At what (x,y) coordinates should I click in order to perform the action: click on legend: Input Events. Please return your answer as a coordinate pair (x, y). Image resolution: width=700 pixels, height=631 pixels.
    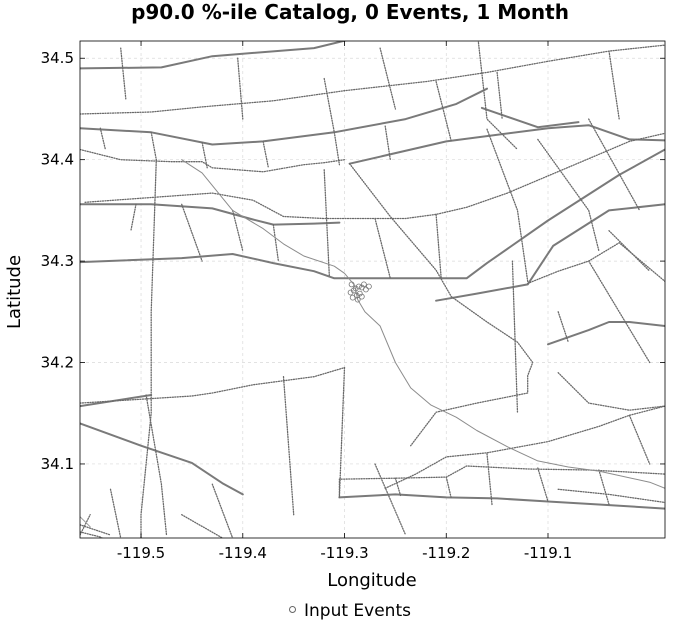
    Looking at the image, I should click on (350, 611).